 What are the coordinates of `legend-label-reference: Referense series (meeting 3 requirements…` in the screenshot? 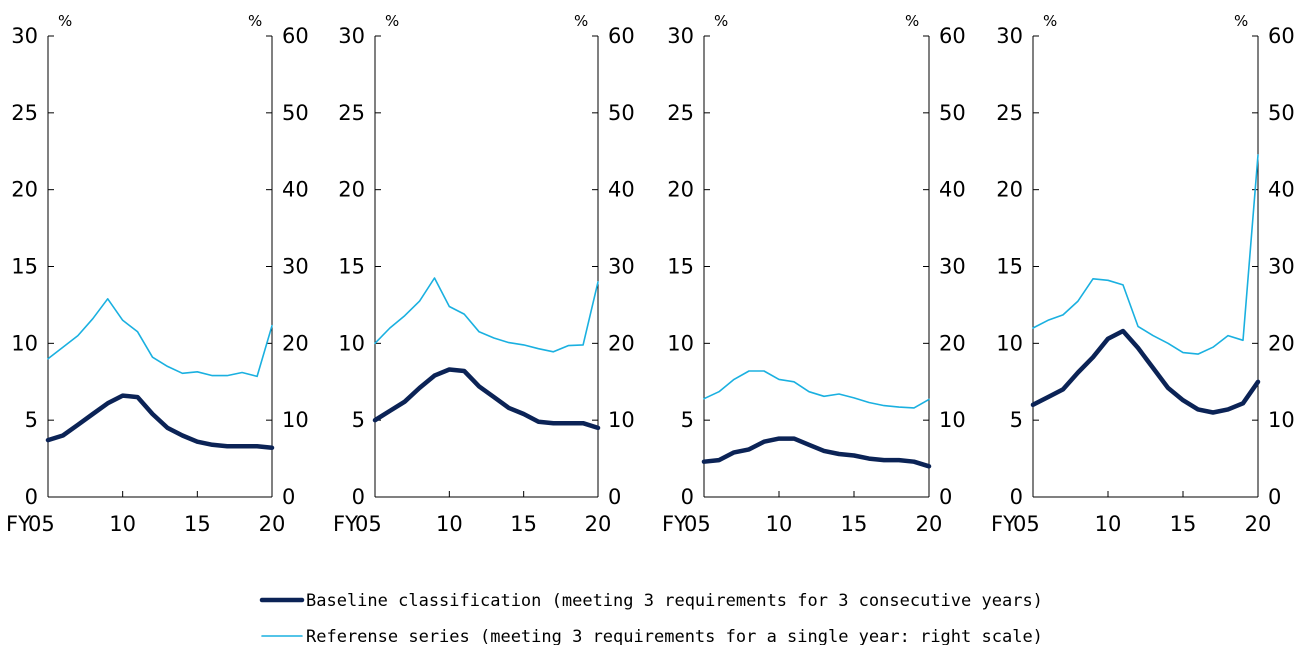 It's located at (674, 636).